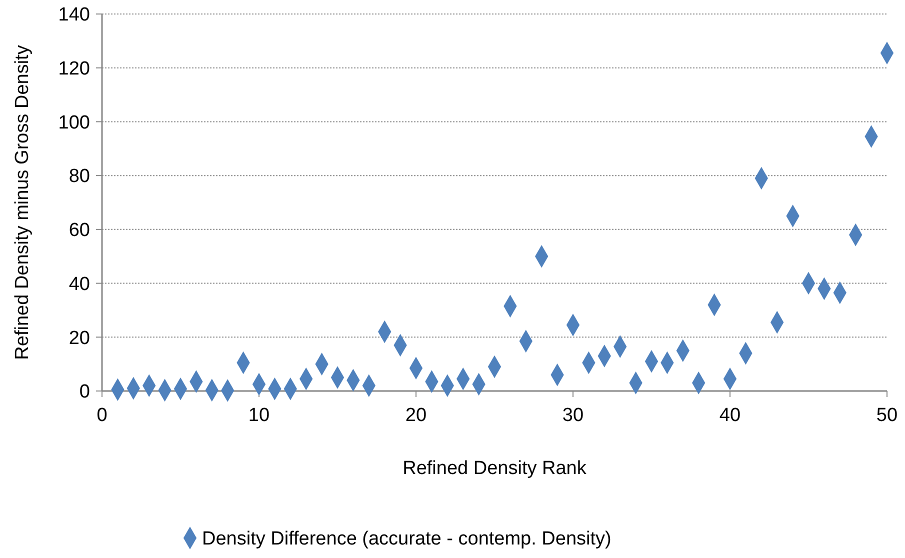  What do you see at coordinates (84, 392) in the screenshot?
I see `y-tick-label: 0` at bounding box center [84, 392].